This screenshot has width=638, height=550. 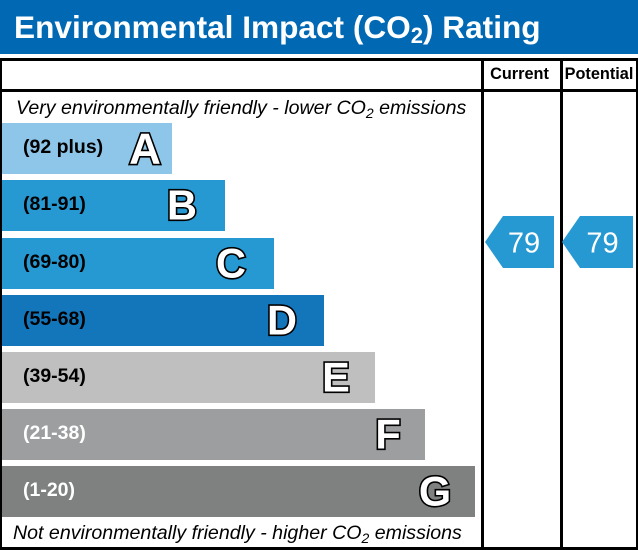 What do you see at coordinates (282, 319) in the screenshot?
I see `svg-text: D` at bounding box center [282, 319].